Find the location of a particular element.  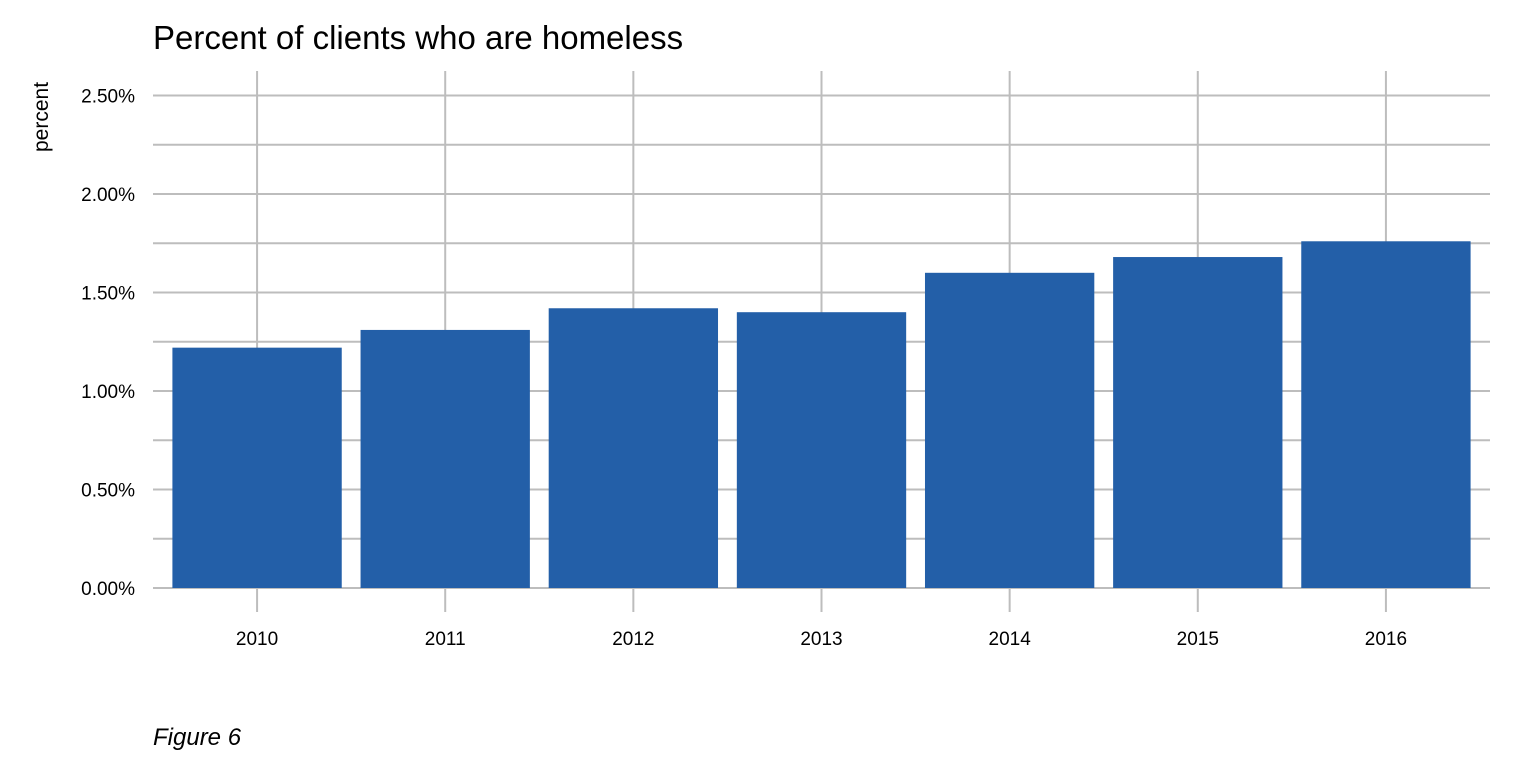

bar-2010 is located at coordinates (257, 467).